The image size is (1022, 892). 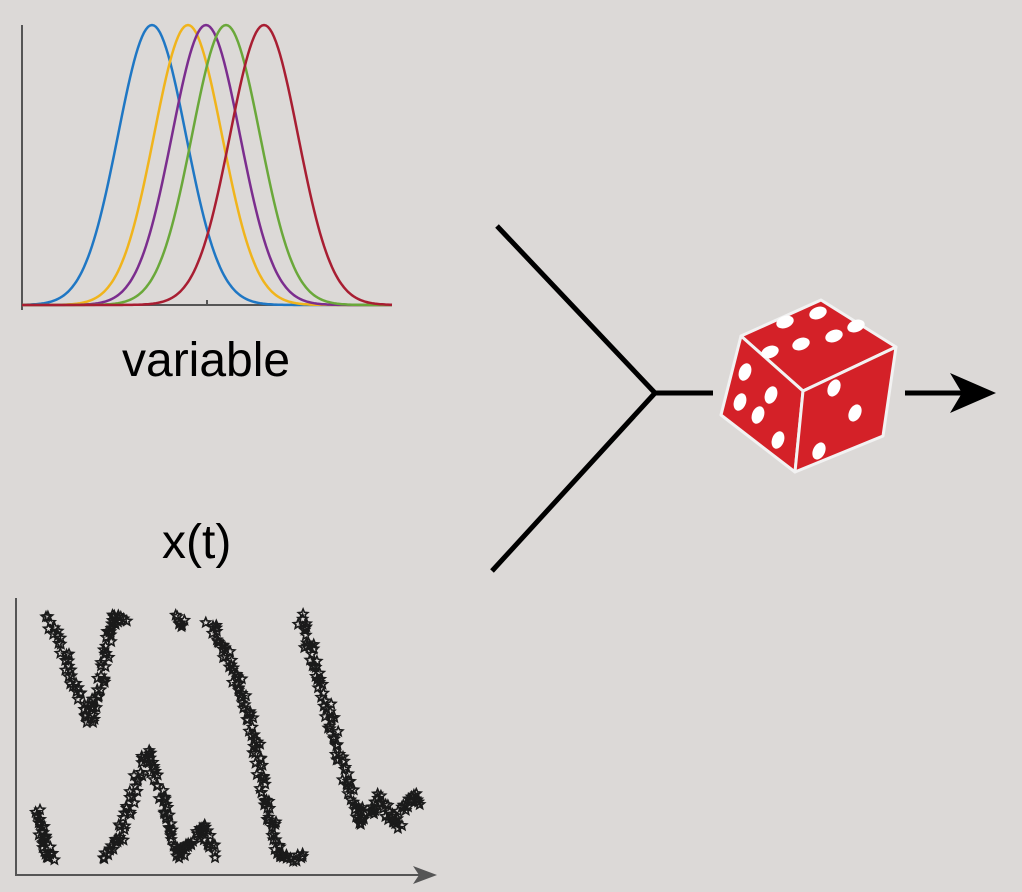 What do you see at coordinates (573, 482) in the screenshot?
I see `fork-lower-branch` at bounding box center [573, 482].